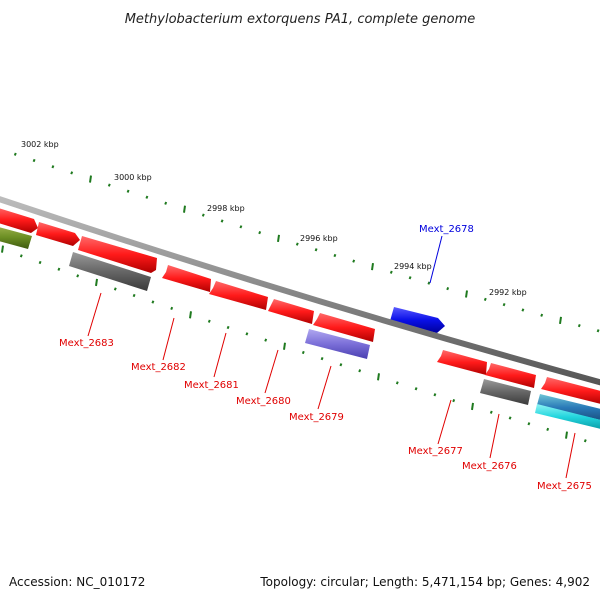  Describe the element at coordinates (508, 292) in the screenshot. I see `tick-label: 2992 kbp` at that location.